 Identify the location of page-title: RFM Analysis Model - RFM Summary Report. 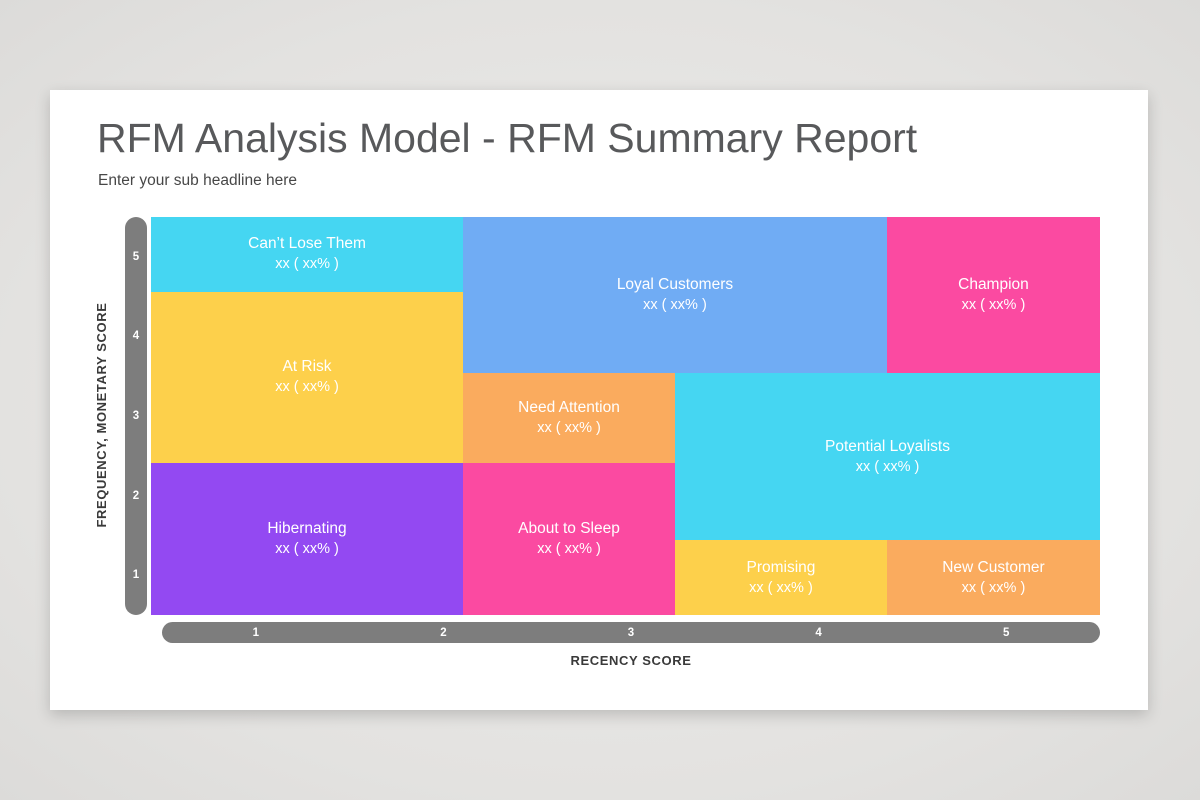
(507, 138).